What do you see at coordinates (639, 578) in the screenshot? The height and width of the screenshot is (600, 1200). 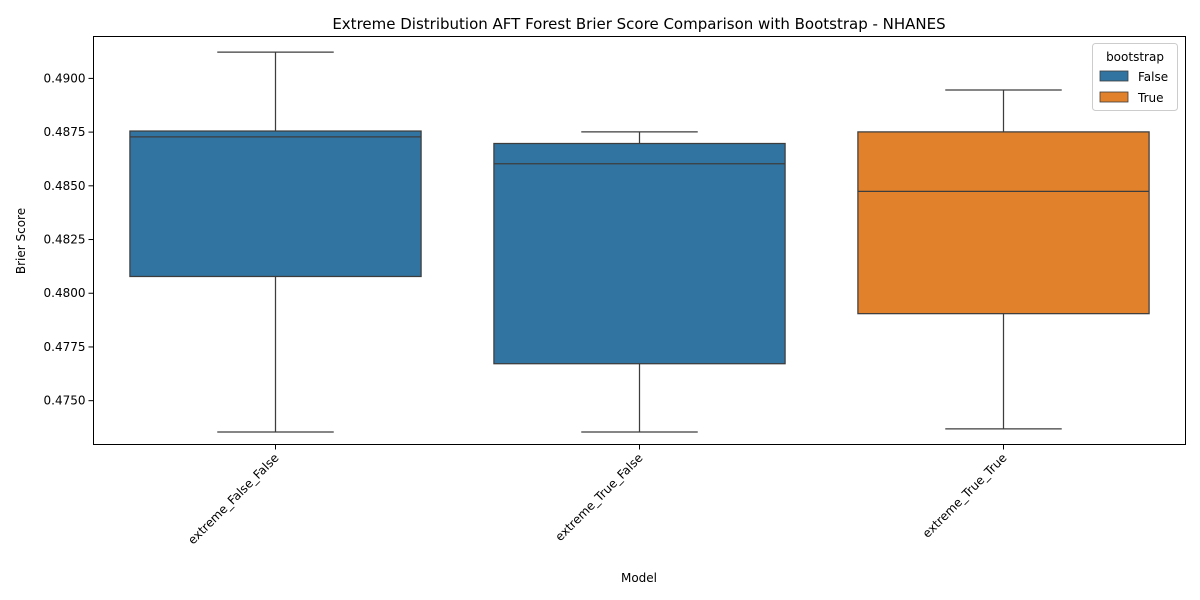 I see `x-axis-label: Model` at bounding box center [639, 578].